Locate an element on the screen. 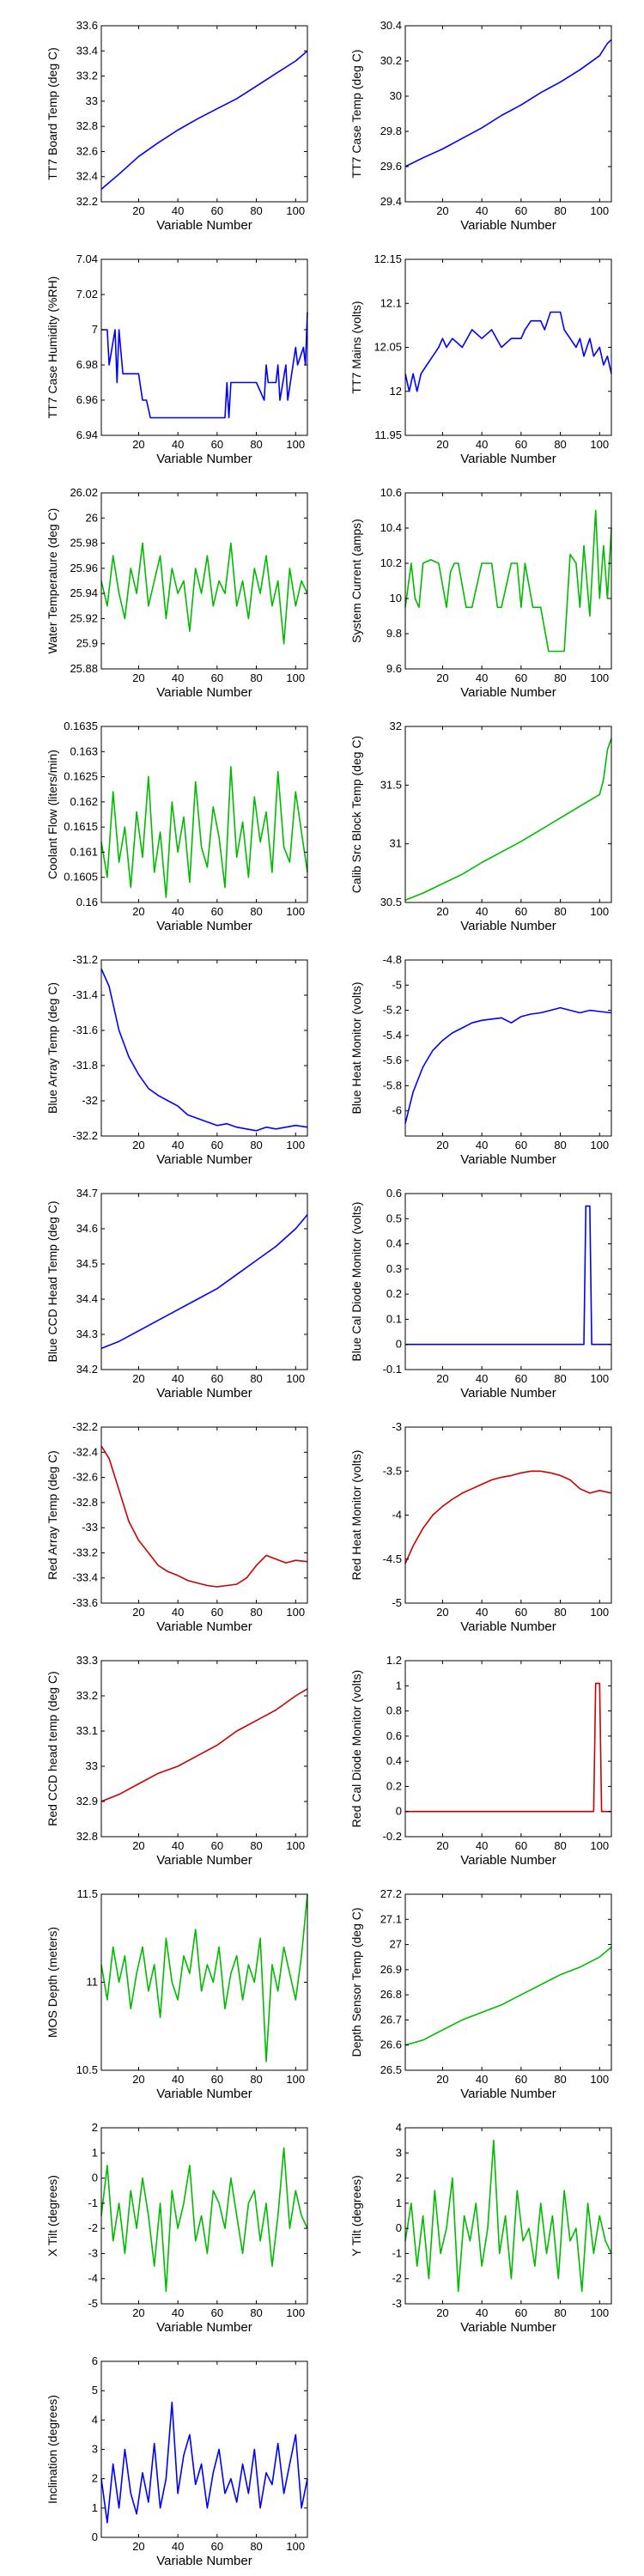 Image resolution: width=644 pixels, height=2576 pixels. y-tick-label: 12.1 is located at coordinates (391, 302).